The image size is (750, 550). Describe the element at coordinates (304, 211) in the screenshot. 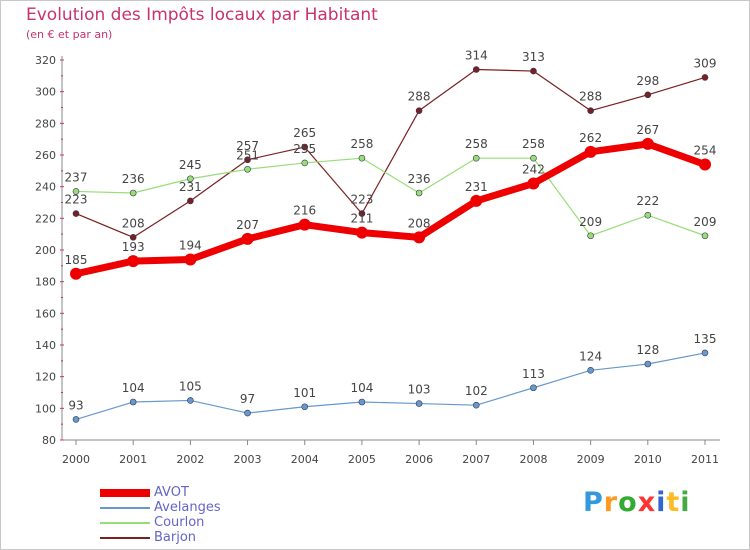

I see `data-label-avot: 216` at that location.